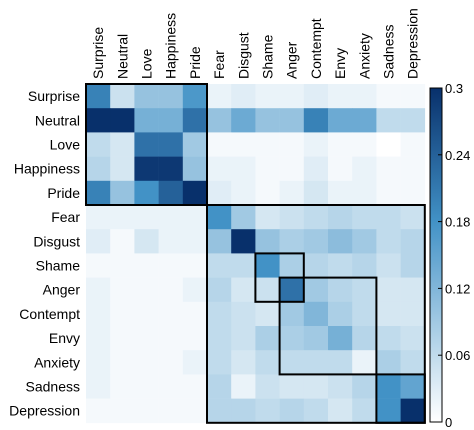 This screenshot has height=430, width=474. Describe the element at coordinates (57, 362) in the screenshot. I see `row-label: Anxiety` at that location.